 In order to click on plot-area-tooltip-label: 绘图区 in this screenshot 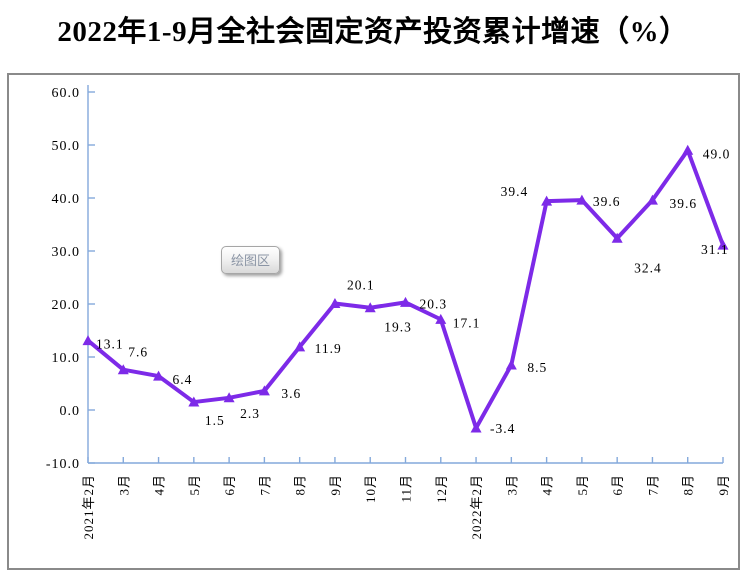, I will do `click(251, 260)`.